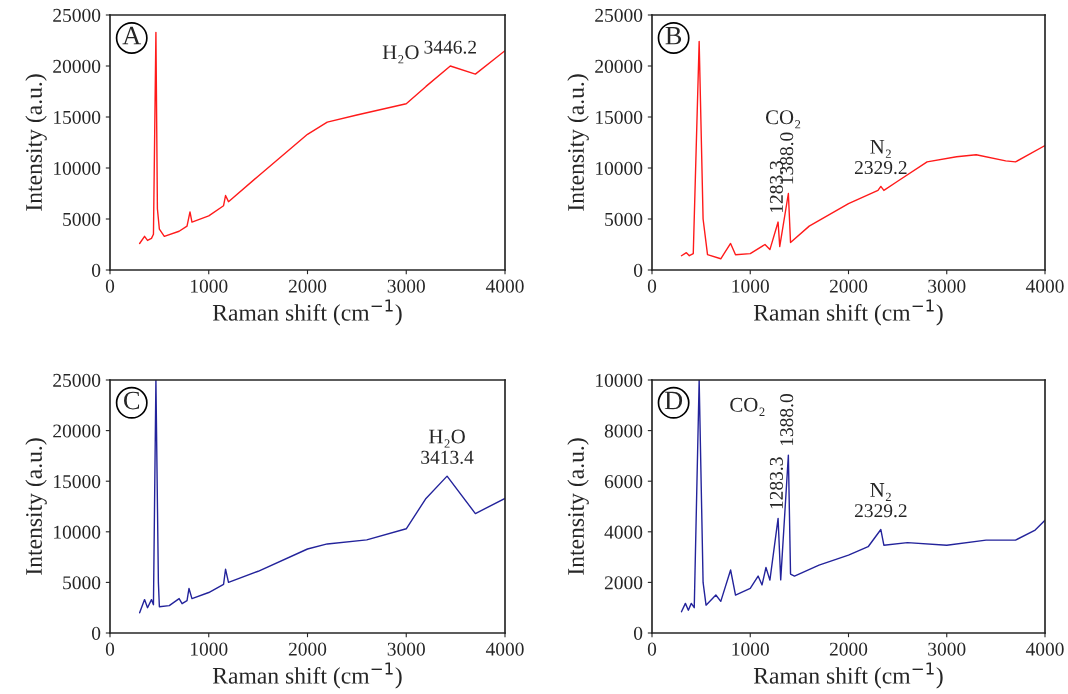  What do you see at coordinates (673, 400) in the screenshot?
I see `annotation: D` at bounding box center [673, 400].